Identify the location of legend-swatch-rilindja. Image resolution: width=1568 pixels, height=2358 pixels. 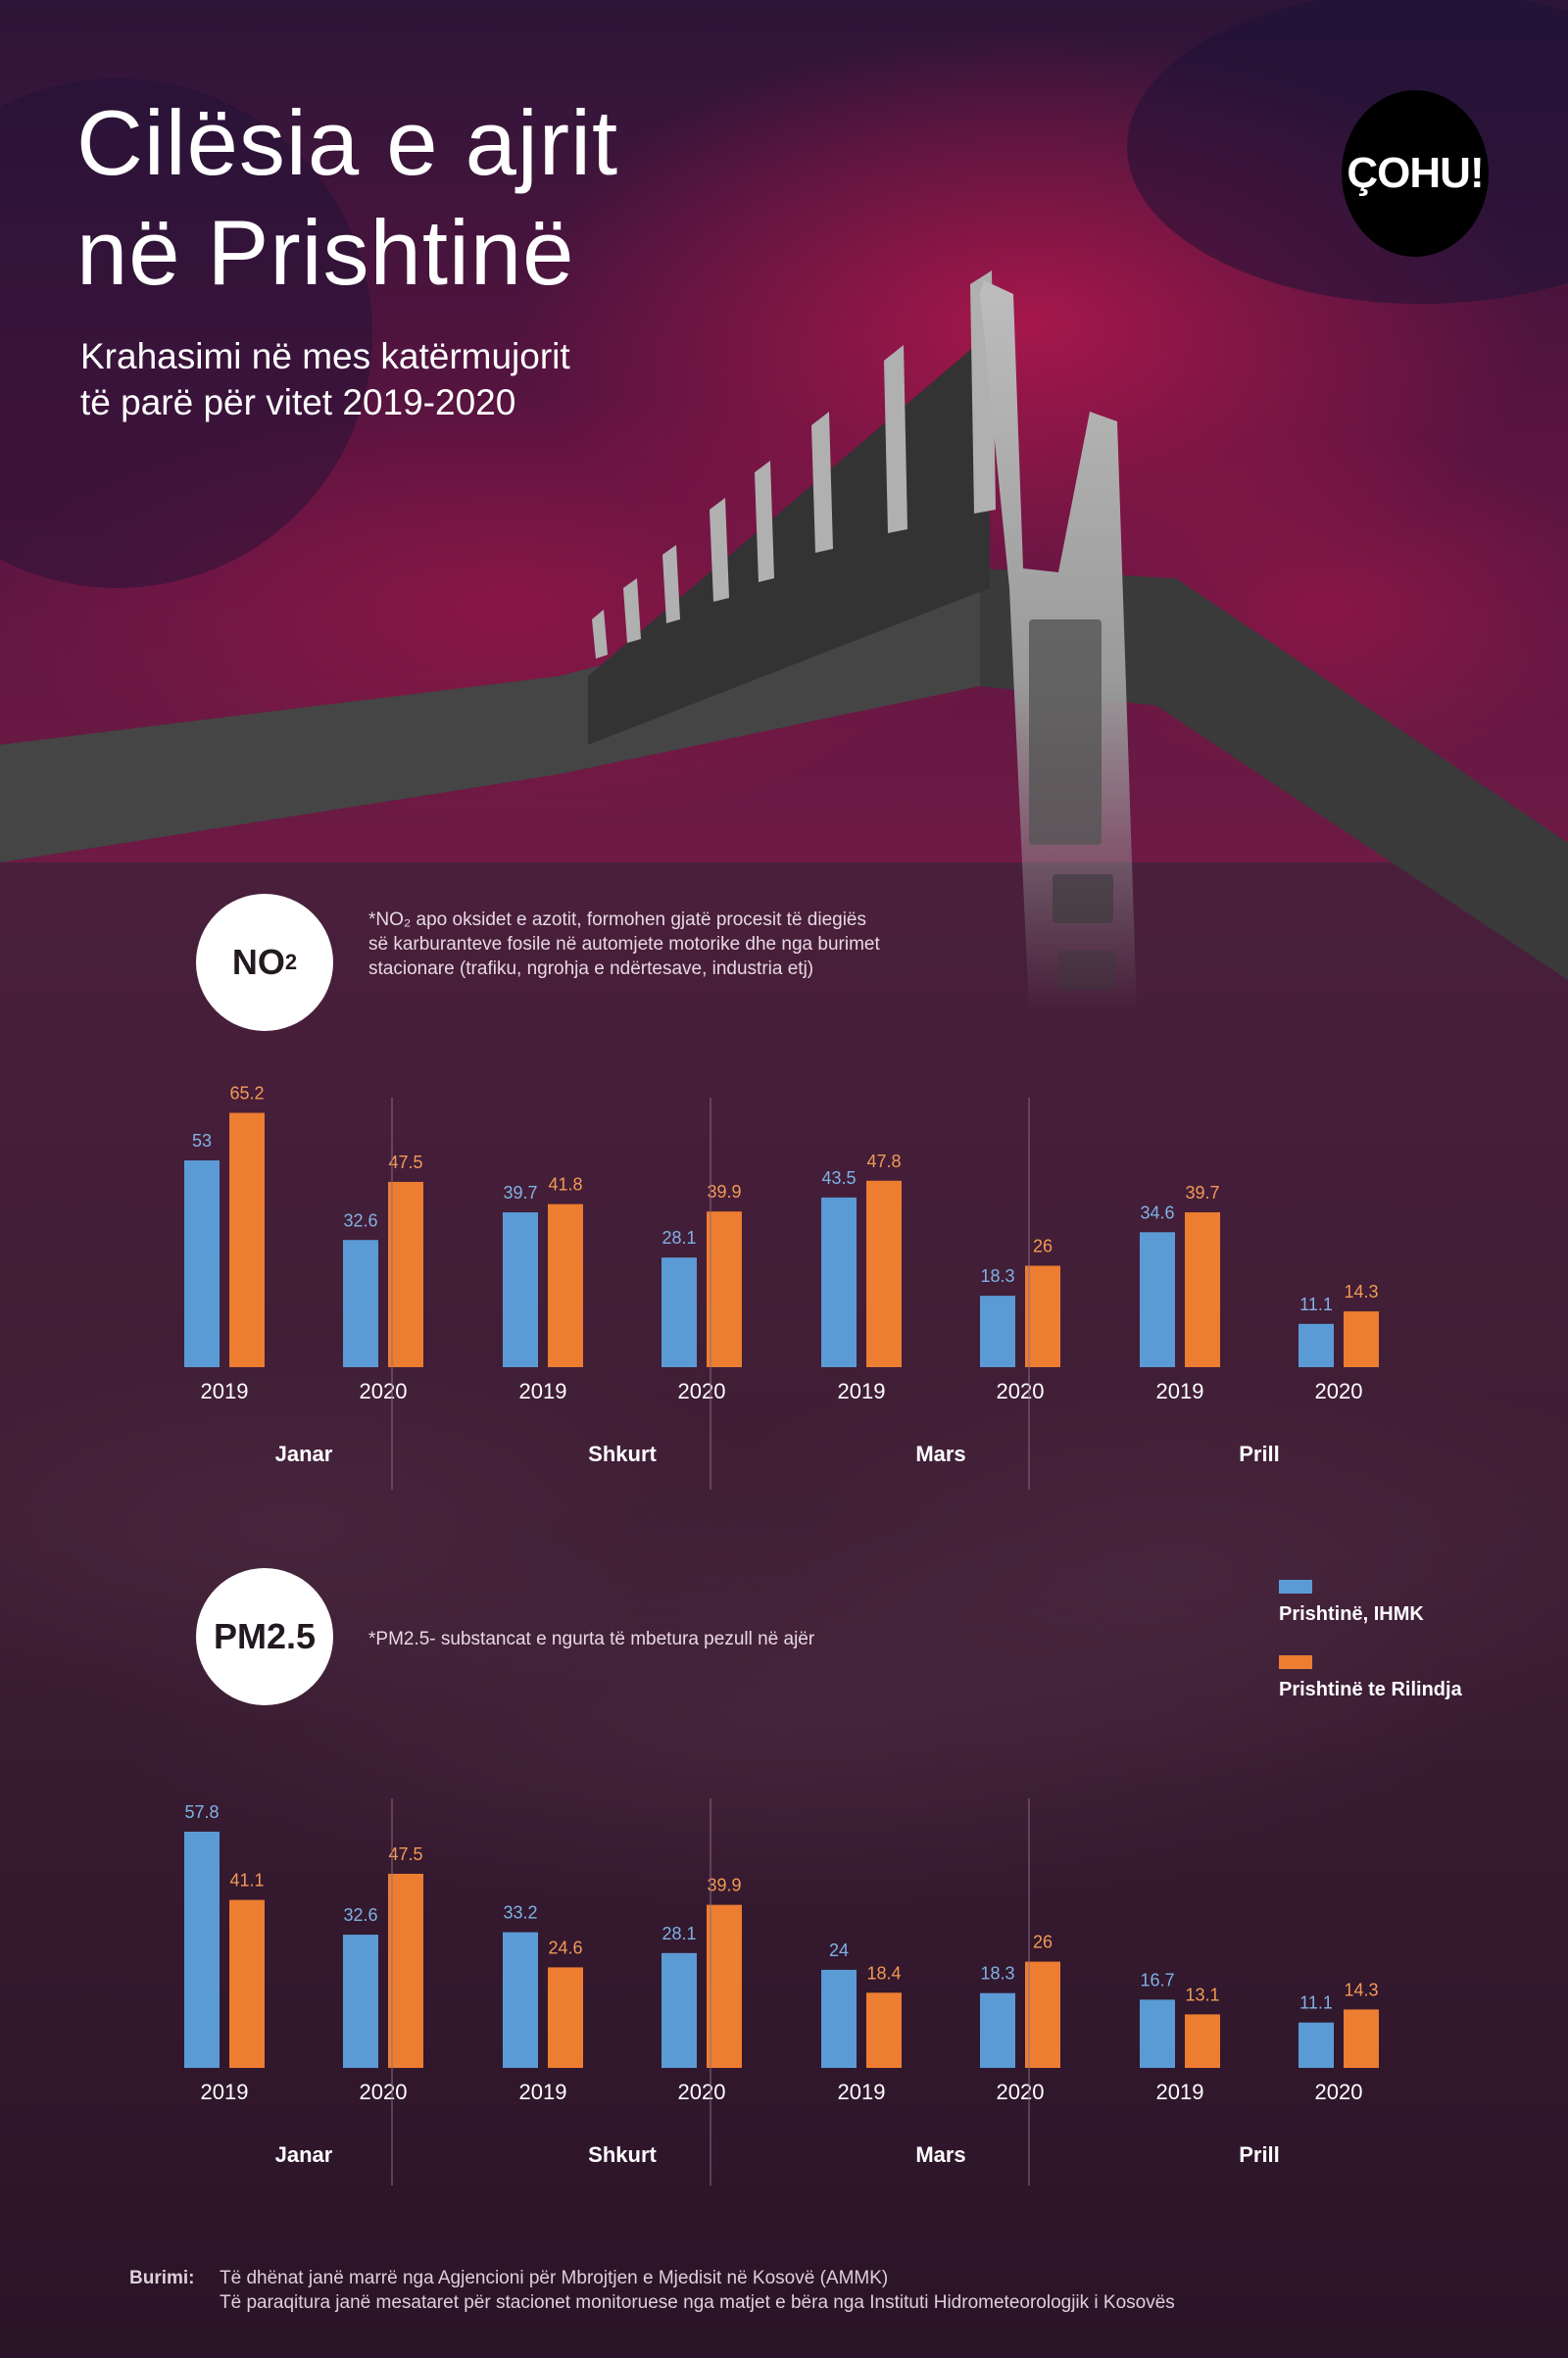
(1295, 1662).